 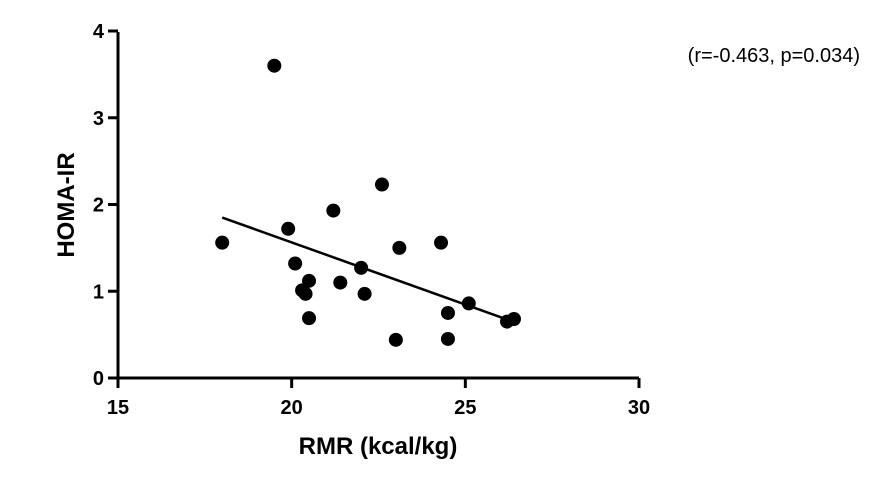 What do you see at coordinates (98, 292) in the screenshot?
I see `y-tick-label: 1` at bounding box center [98, 292].